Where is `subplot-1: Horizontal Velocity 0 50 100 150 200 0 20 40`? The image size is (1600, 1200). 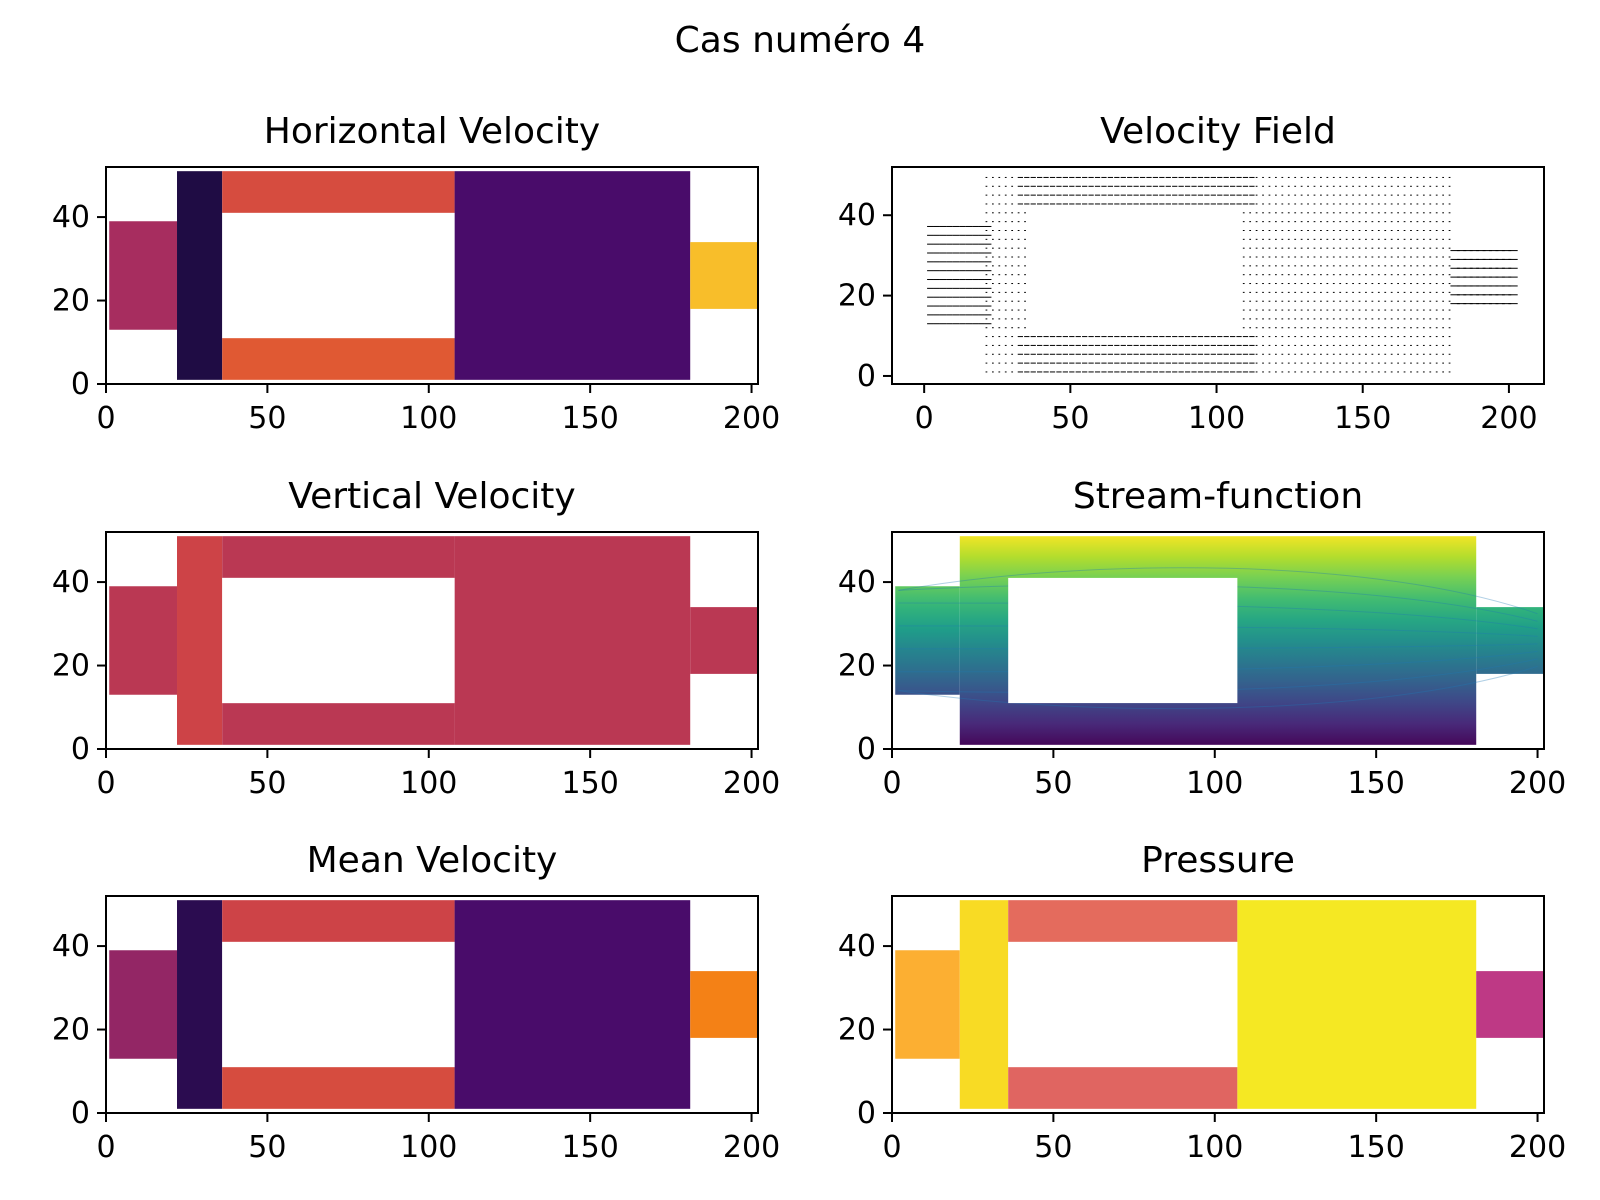 subplot-1: Horizontal Velocity 0 50 100 150 200 0 20 40 is located at coordinates (416, 273).